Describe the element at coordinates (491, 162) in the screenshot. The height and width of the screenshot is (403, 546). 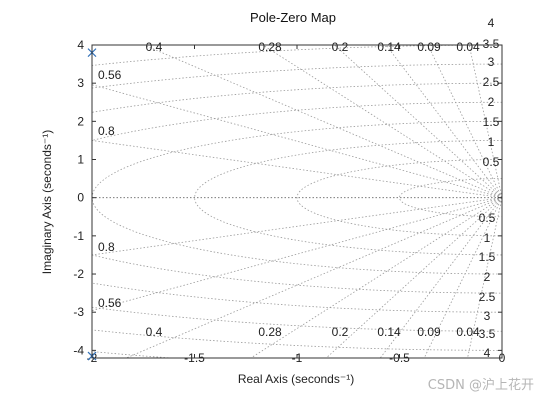
I see `frequency-label-top: 0.5` at that location.